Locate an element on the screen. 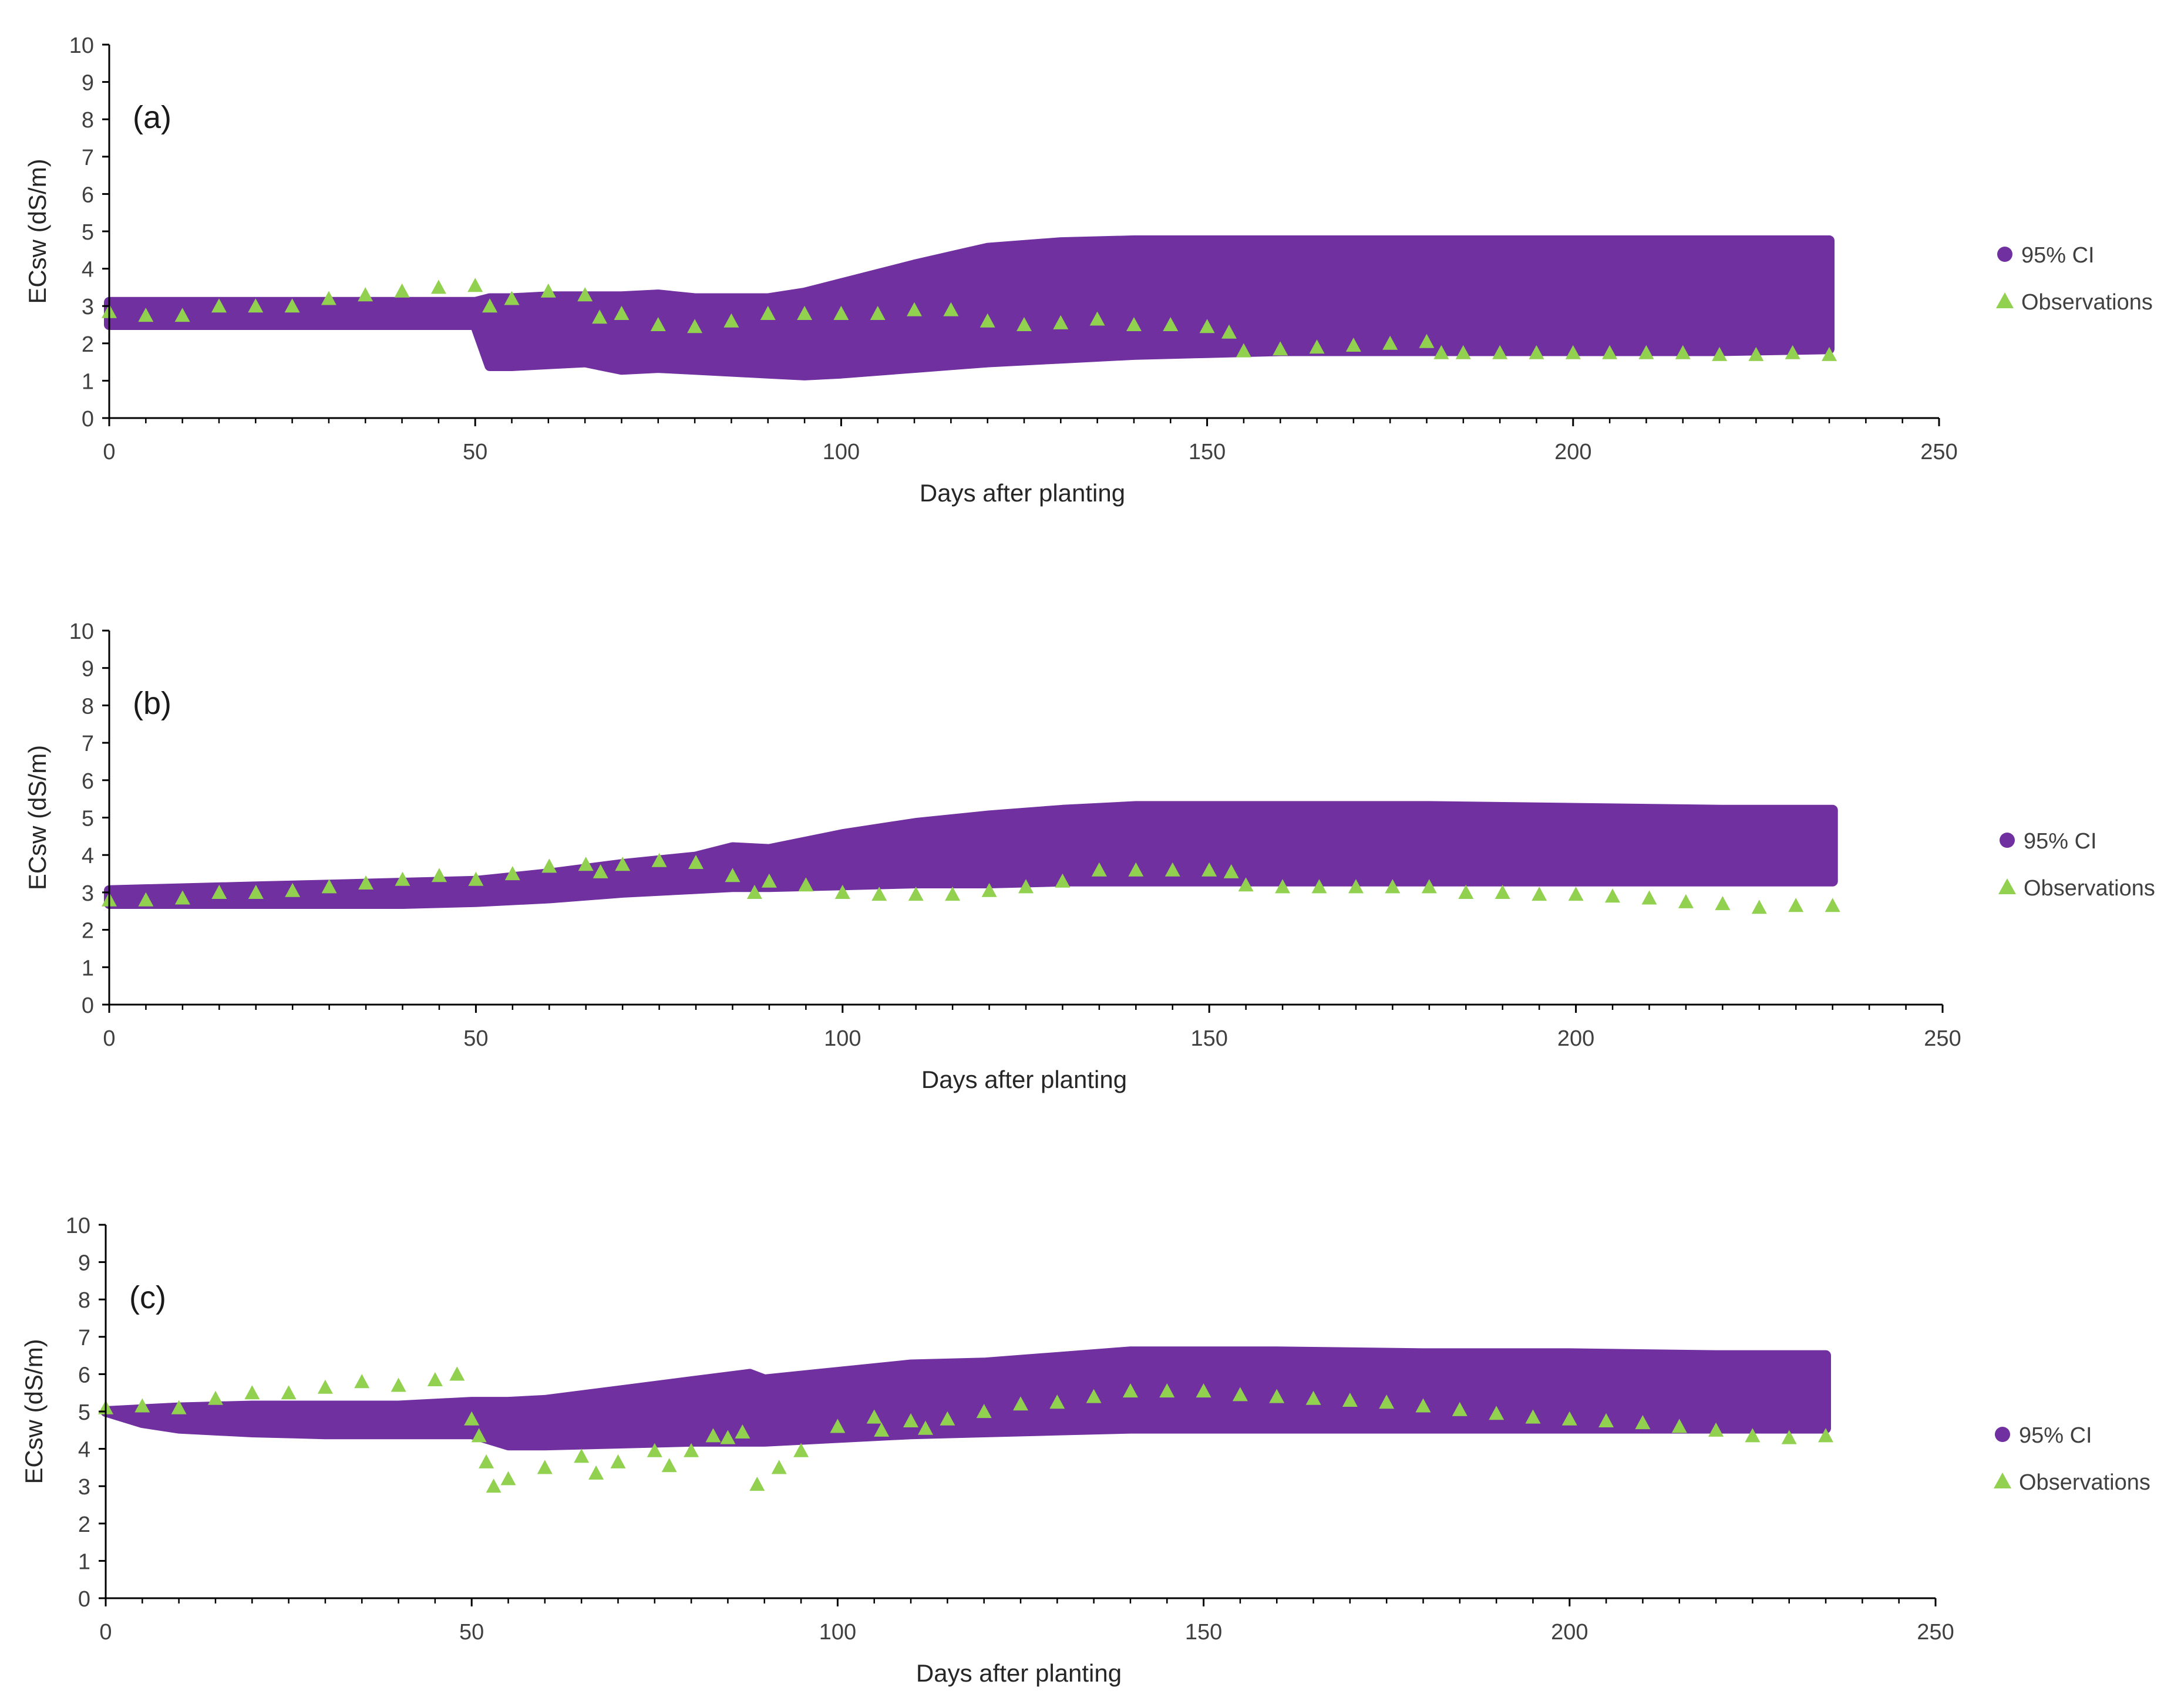 The height and width of the screenshot is (1708, 2181). x-axis-title: Days after planting is located at coordinates (1024, 1079).